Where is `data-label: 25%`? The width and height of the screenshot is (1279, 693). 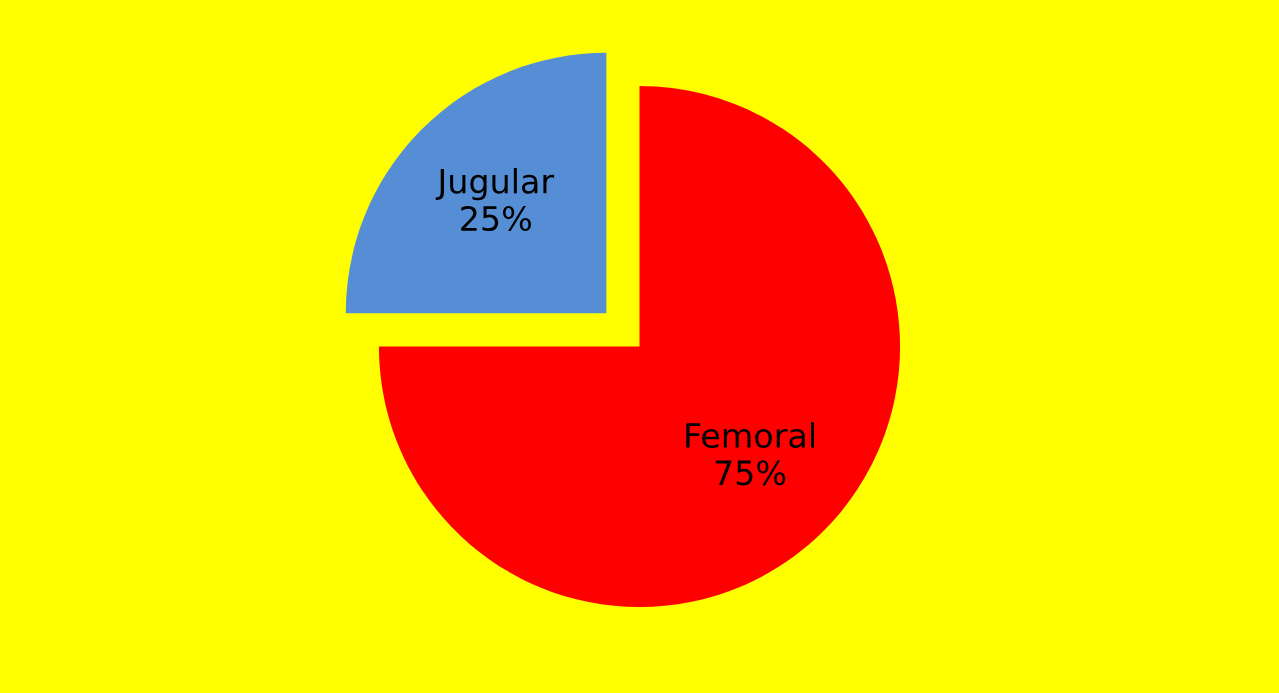 data-label: 25% is located at coordinates (496, 218).